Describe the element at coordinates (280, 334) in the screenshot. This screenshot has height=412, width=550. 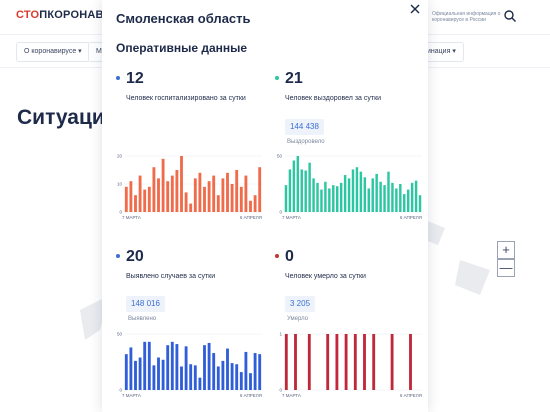
I see `y-tick-label: 1` at that location.